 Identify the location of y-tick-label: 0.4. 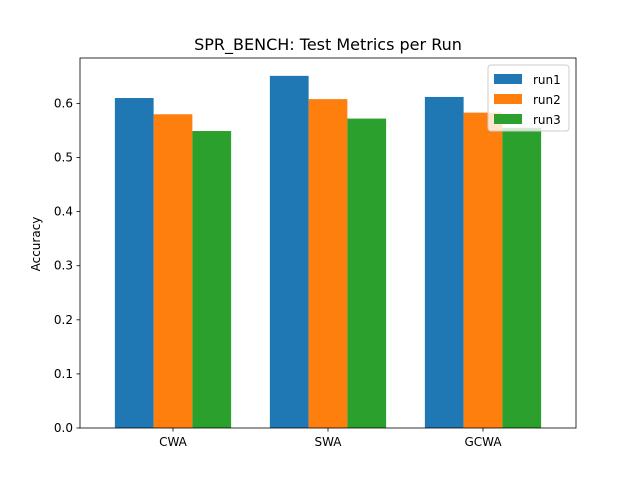
(63, 212).